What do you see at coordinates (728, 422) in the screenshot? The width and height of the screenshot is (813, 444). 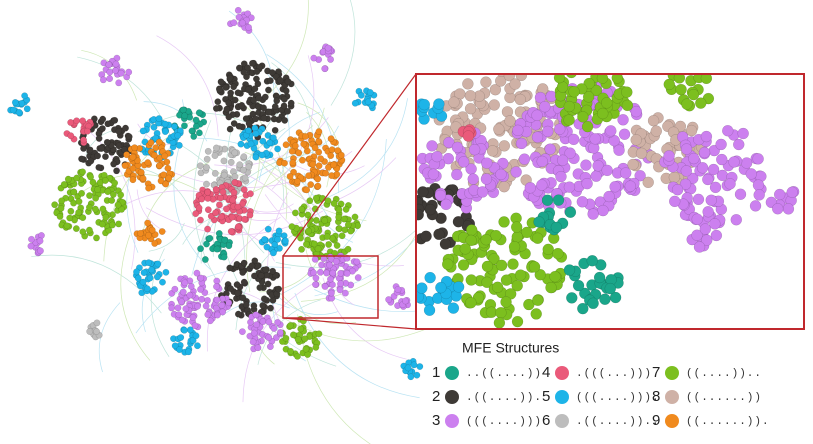 I see `legend-structure: ((......)).` at bounding box center [728, 422].